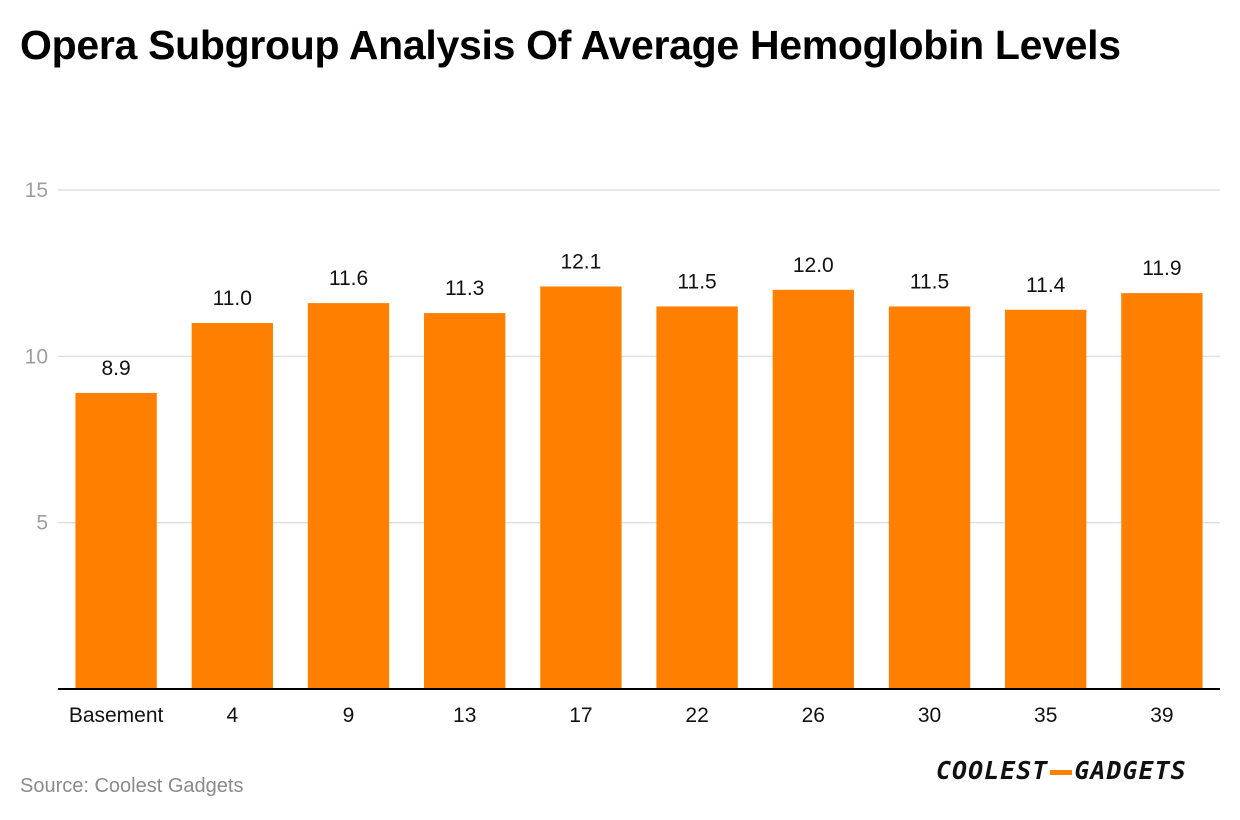 This screenshot has height=820, width=1240. I want to click on logo-dash, so click(1061, 773).